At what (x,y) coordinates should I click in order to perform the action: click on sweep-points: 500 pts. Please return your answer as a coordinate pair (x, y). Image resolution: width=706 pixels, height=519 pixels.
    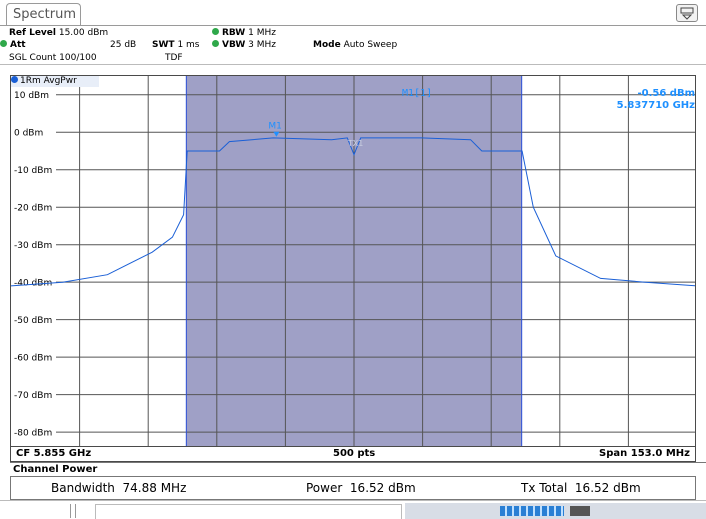
    Looking at the image, I should click on (354, 453).